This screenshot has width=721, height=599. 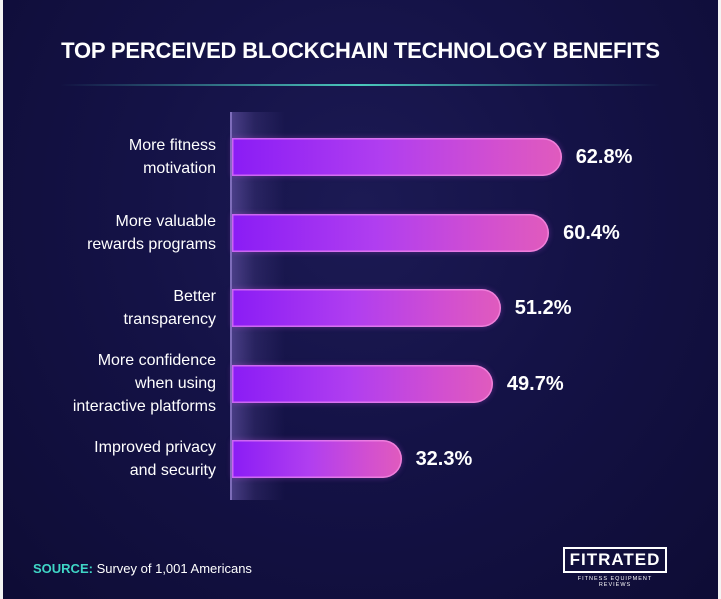 I want to click on source-note: SOURCE: Survey of 1,001 Americans, so click(x=142, y=568).